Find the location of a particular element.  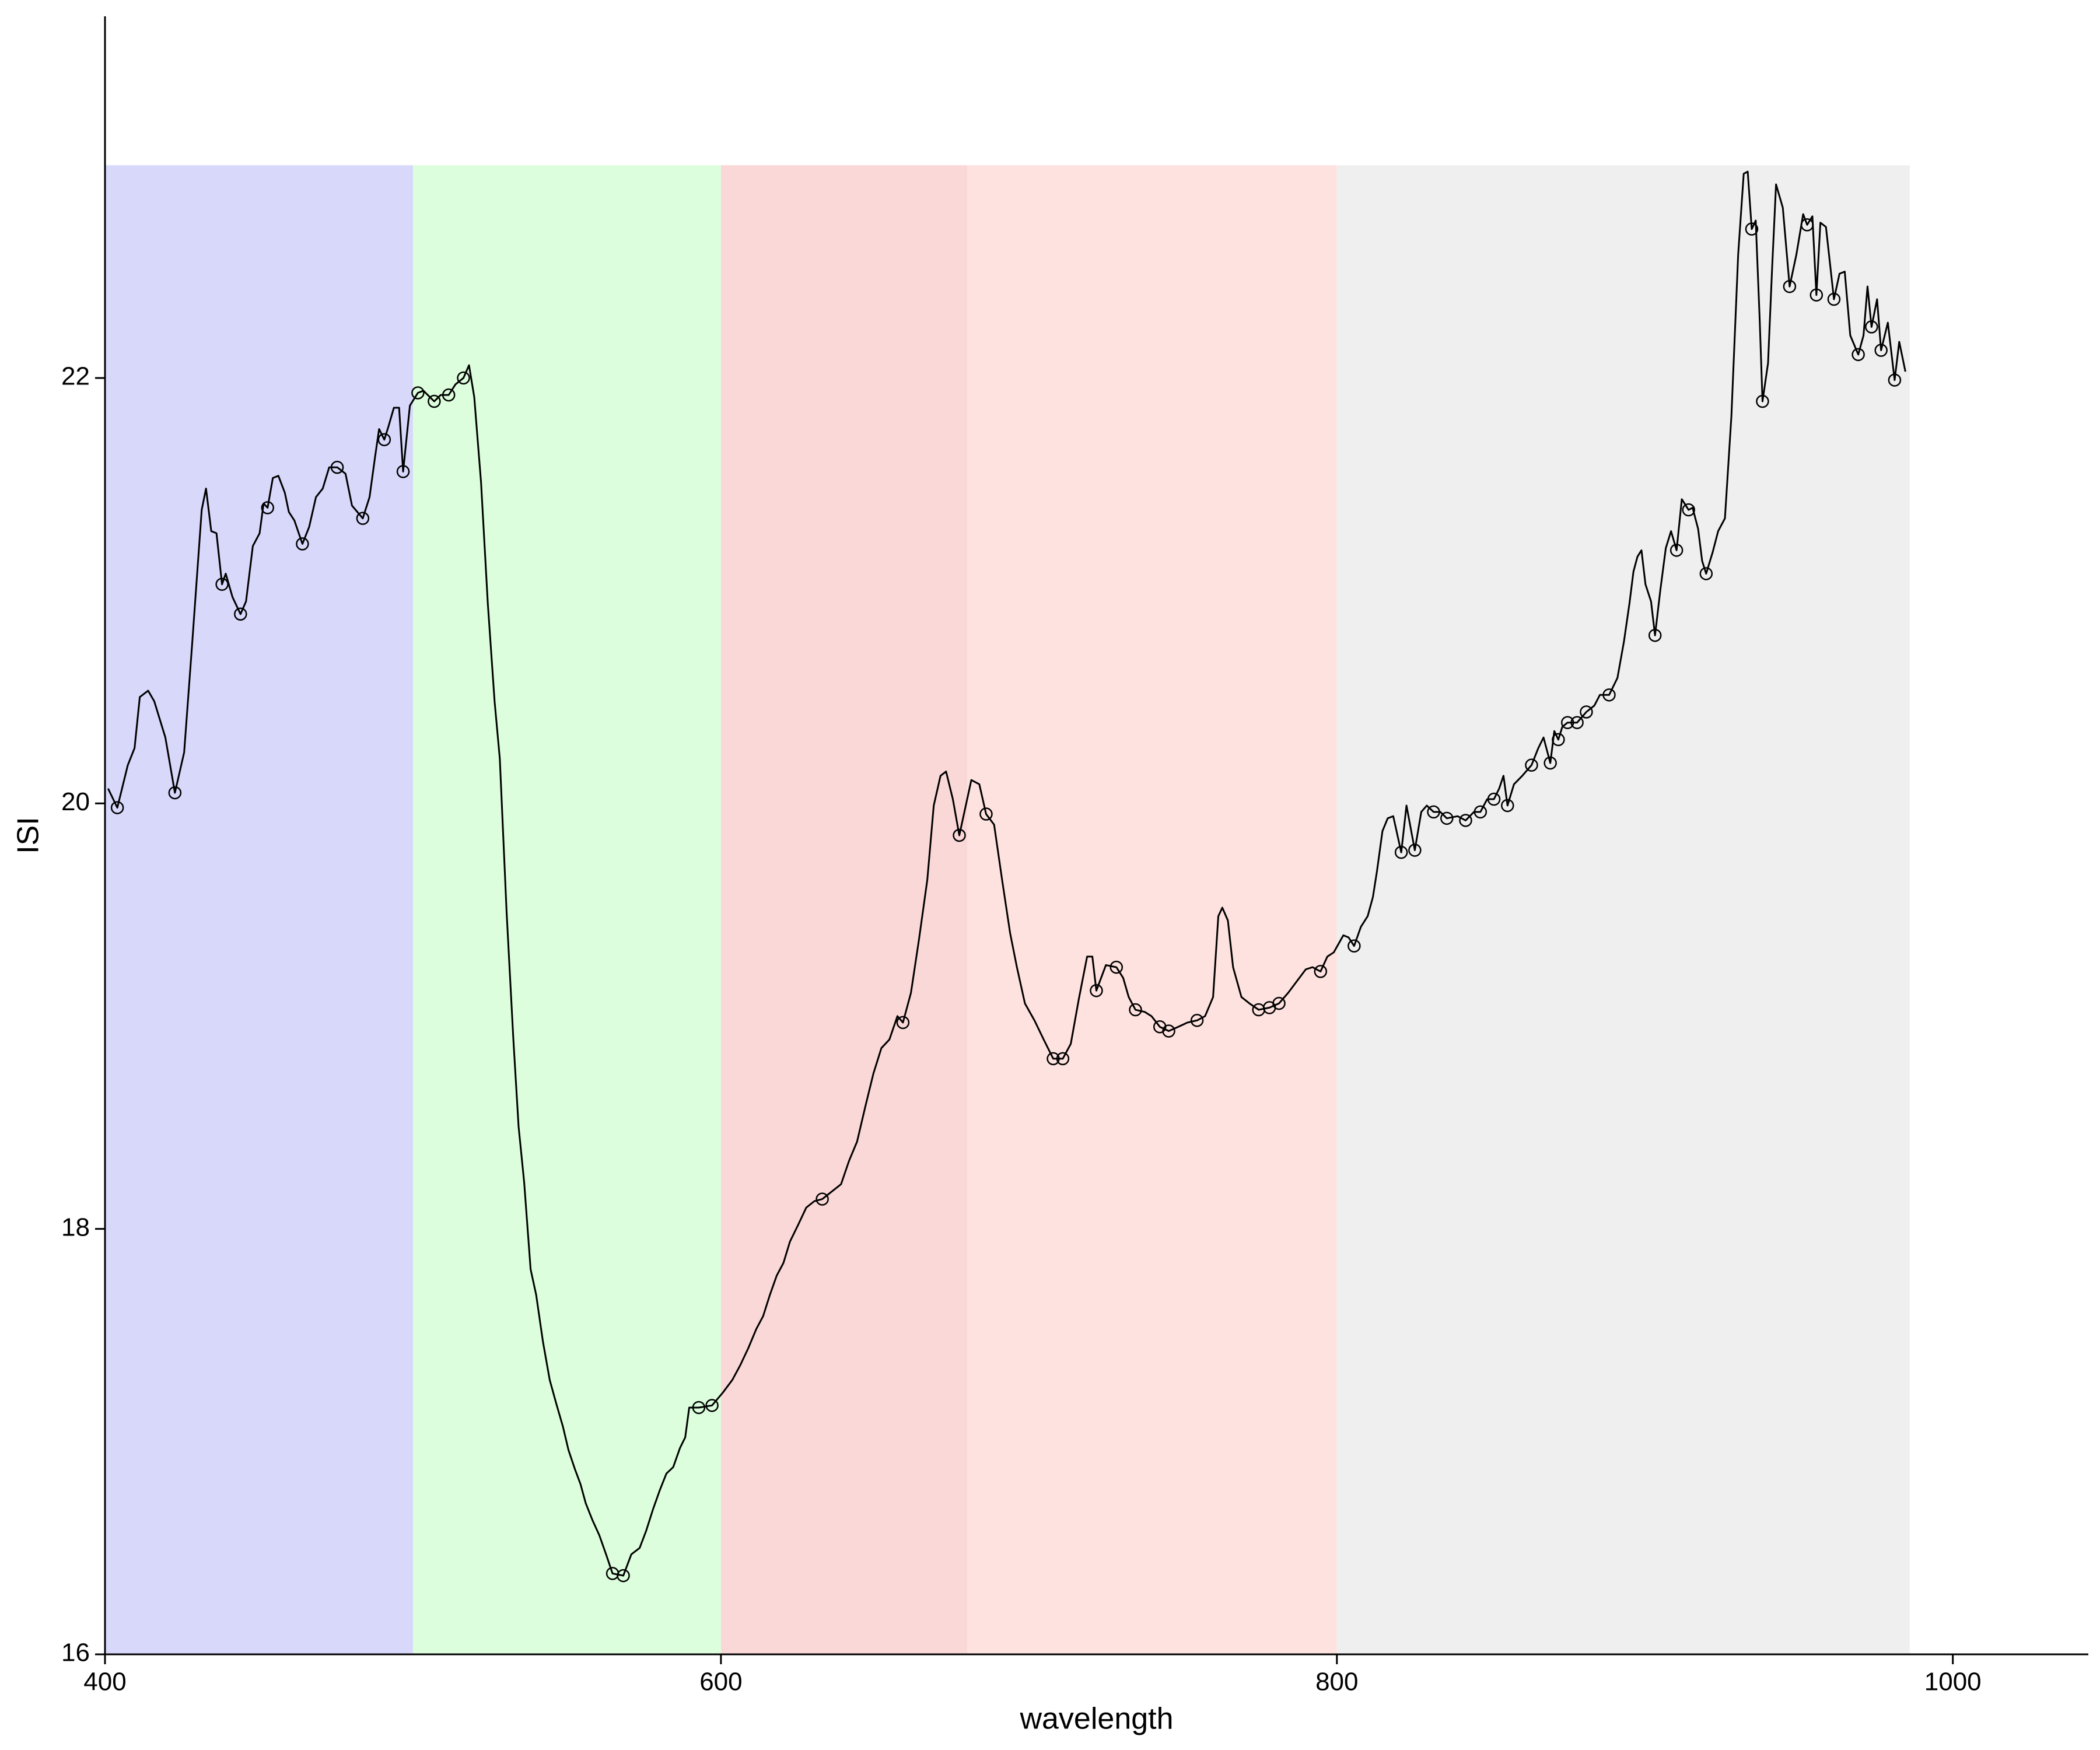

x-tick-label: 1000 is located at coordinates (1953, 1682).